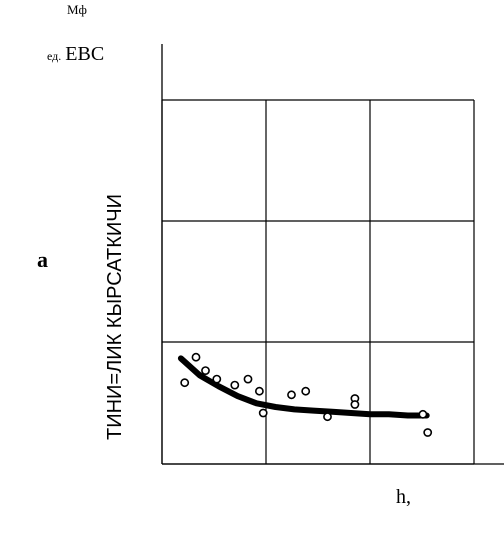 The image size is (504, 546). I want to click on scatter-points, so click(306, 394).